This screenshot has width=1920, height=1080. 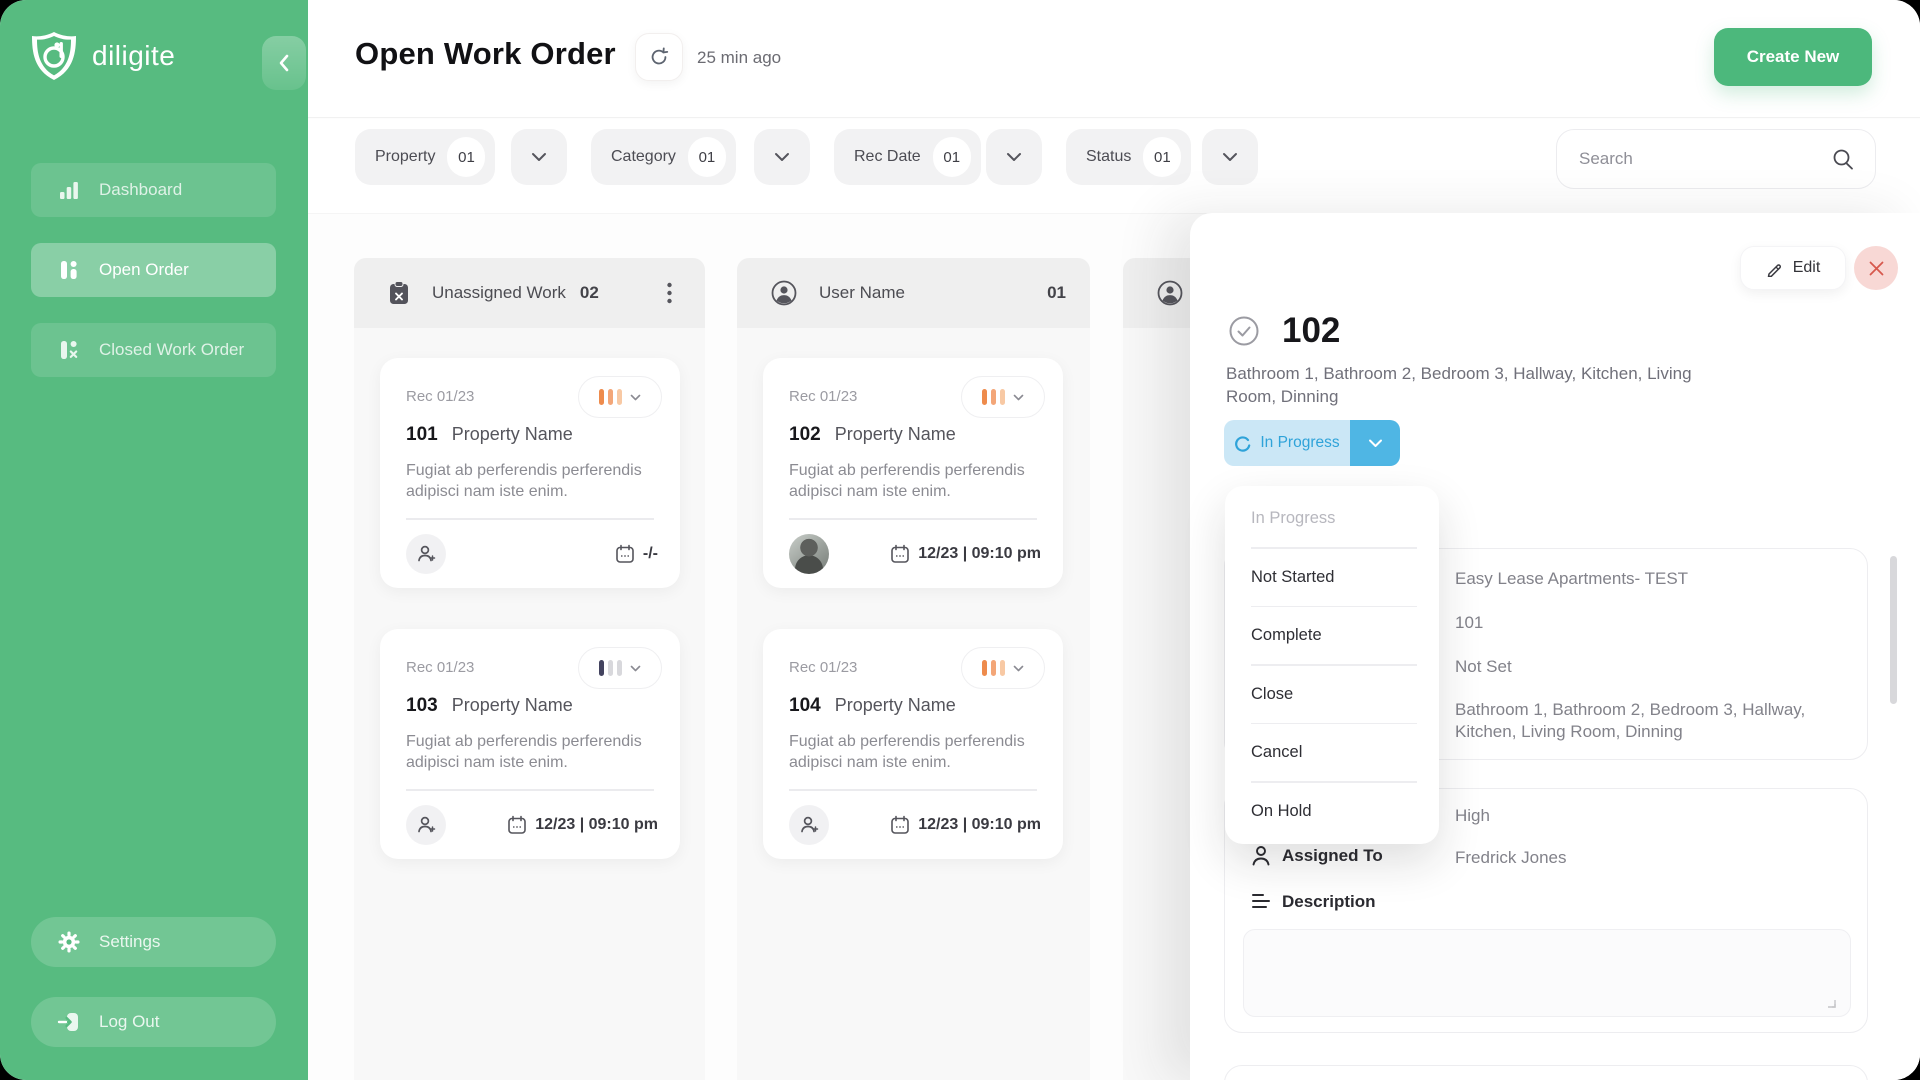 What do you see at coordinates (425, 157) in the screenshot?
I see `filter-property: Property 01` at bounding box center [425, 157].